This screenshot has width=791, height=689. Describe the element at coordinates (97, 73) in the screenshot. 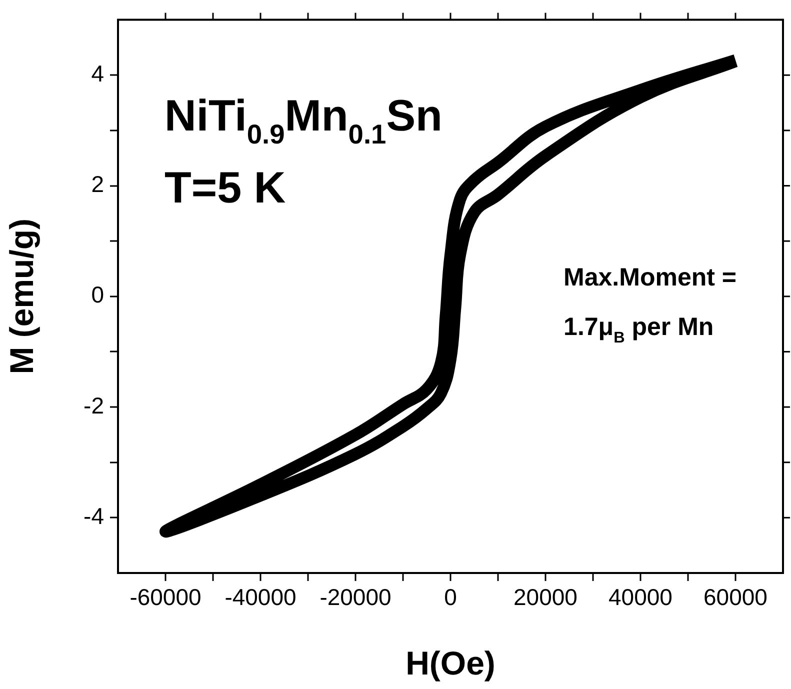

I see `y-tick-label: 4` at that location.